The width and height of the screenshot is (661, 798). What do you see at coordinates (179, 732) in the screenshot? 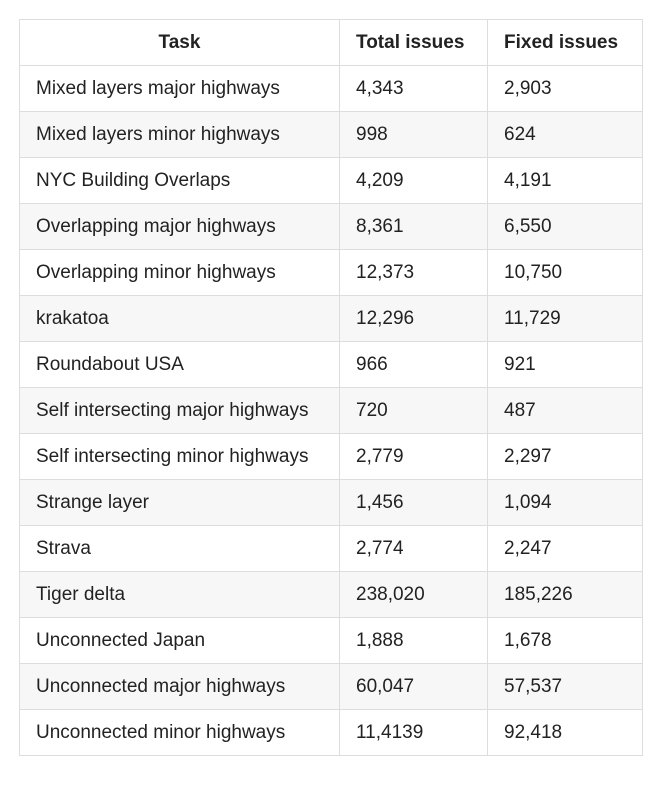
I see `task-cell: Unconnected minor highways` at bounding box center [179, 732].